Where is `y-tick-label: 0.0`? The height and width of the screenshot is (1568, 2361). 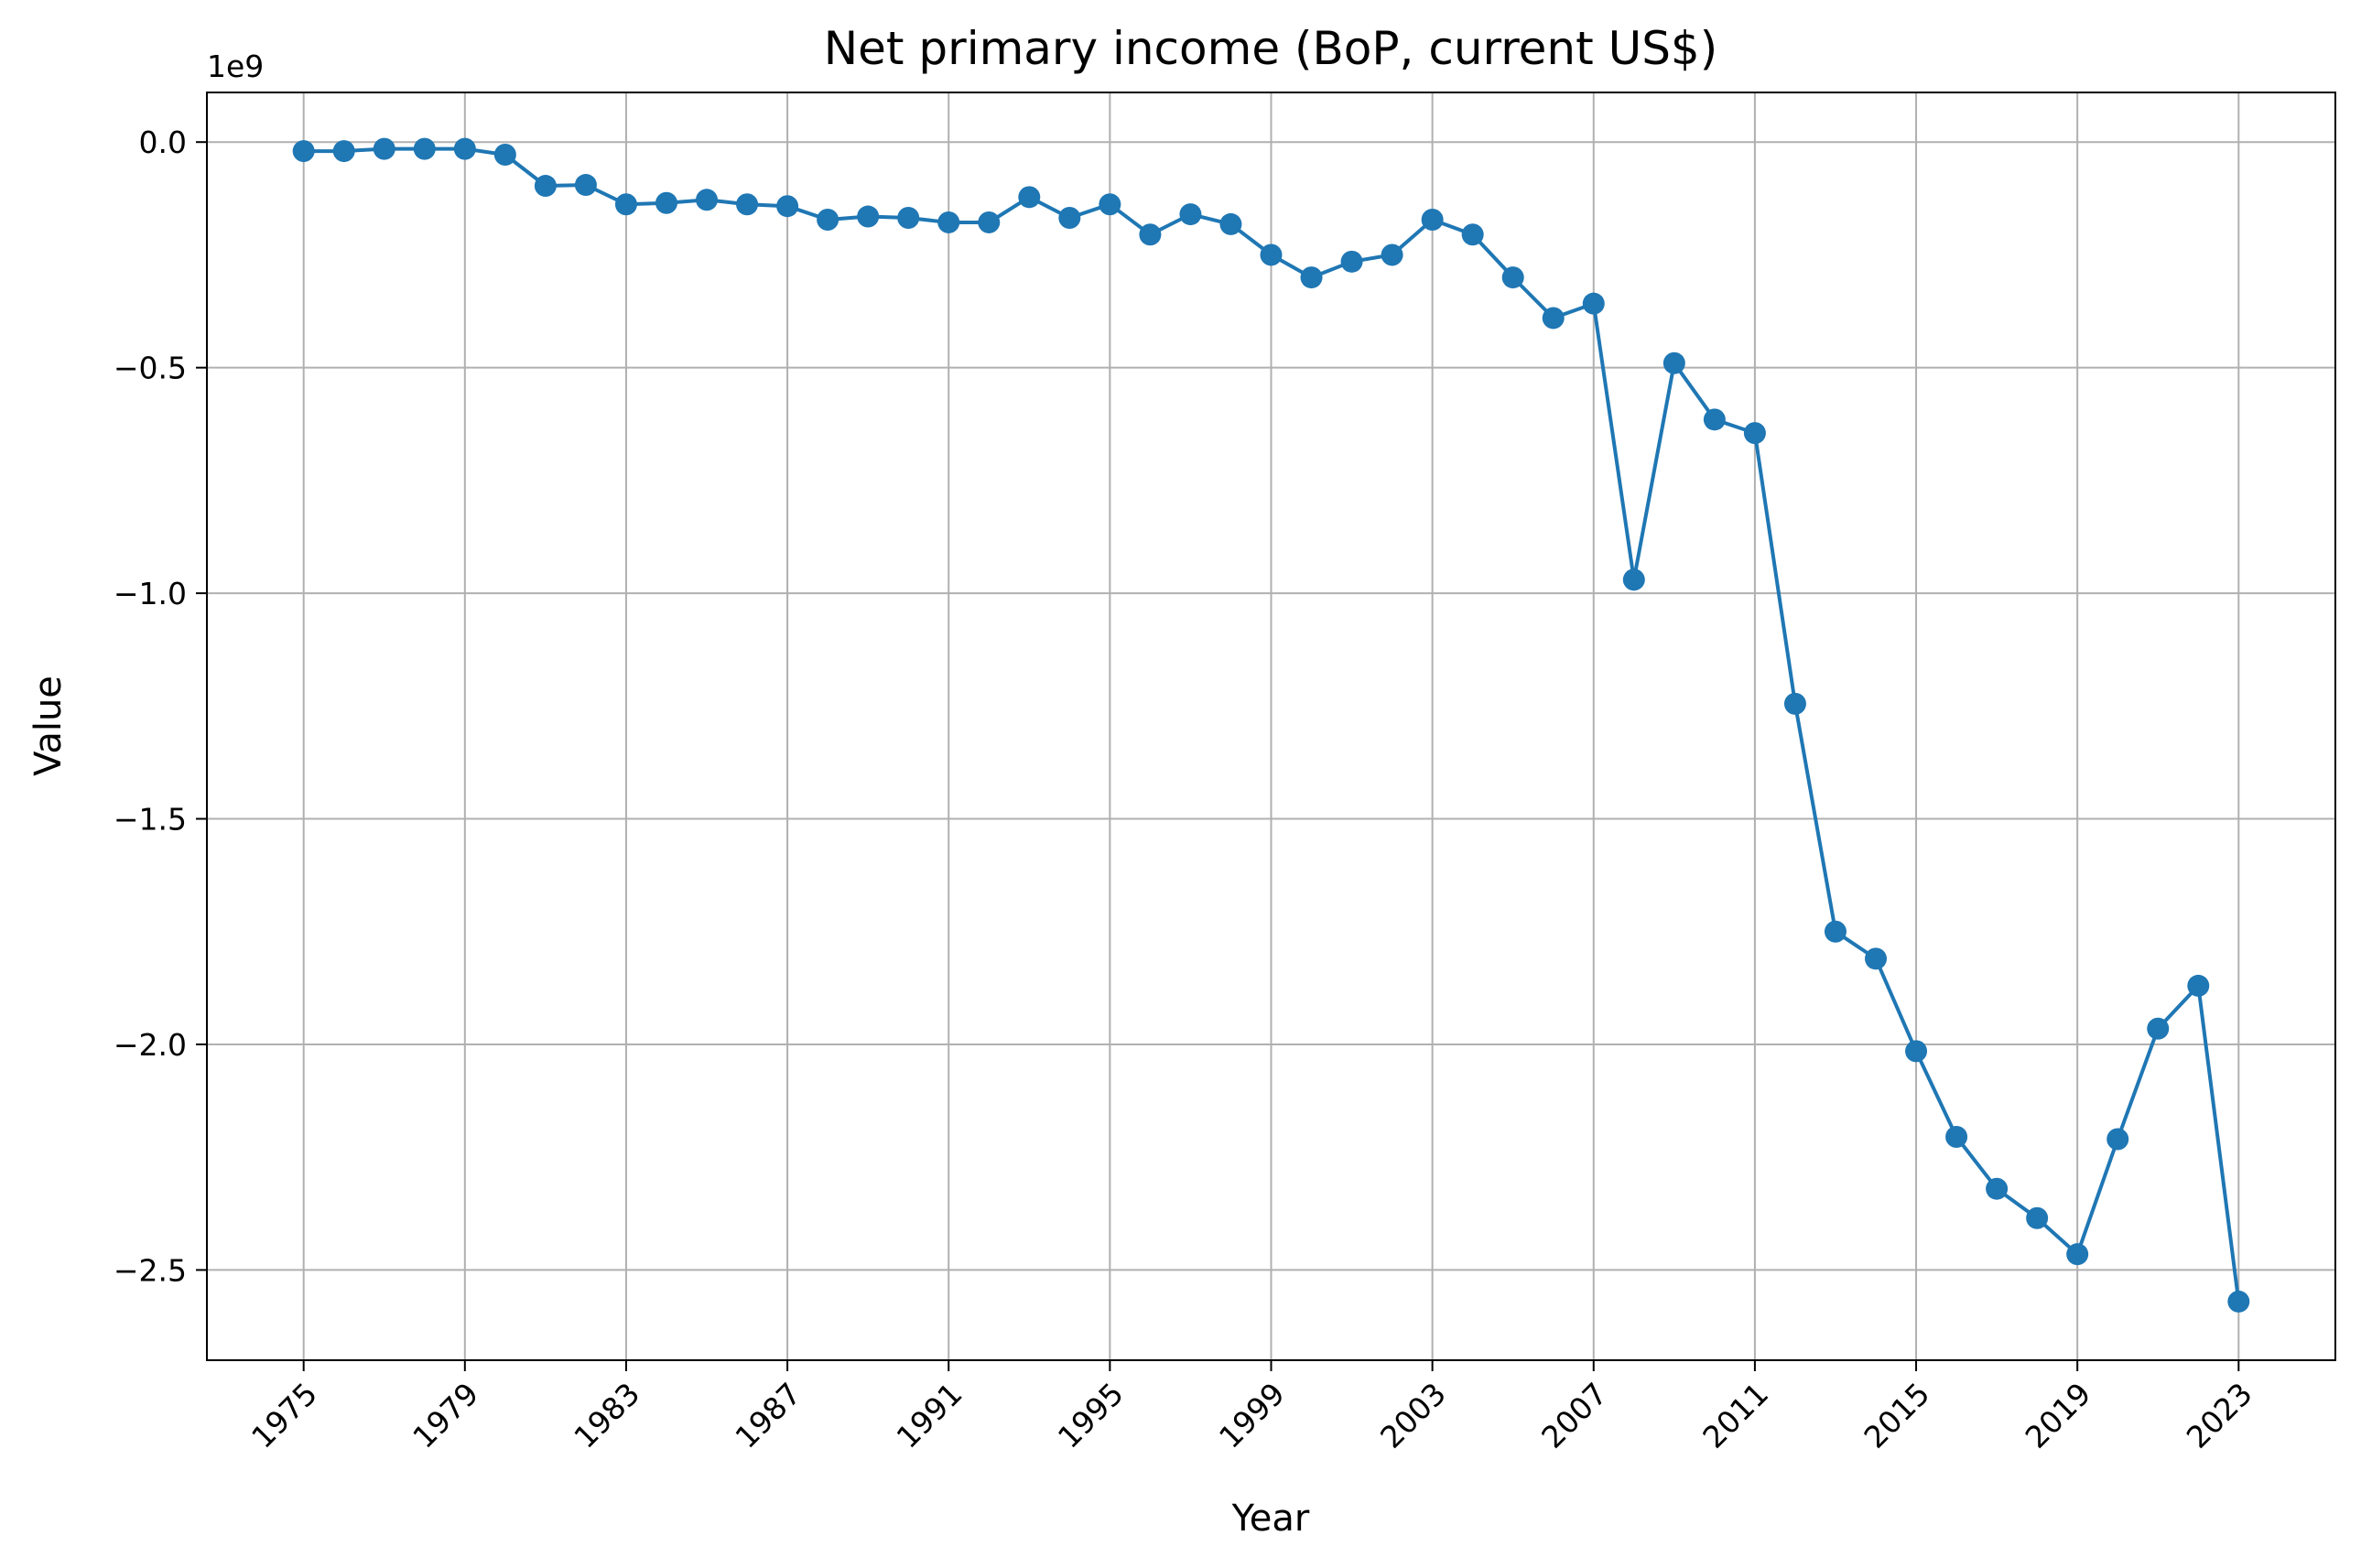 y-tick-label: 0.0 is located at coordinates (163, 142).